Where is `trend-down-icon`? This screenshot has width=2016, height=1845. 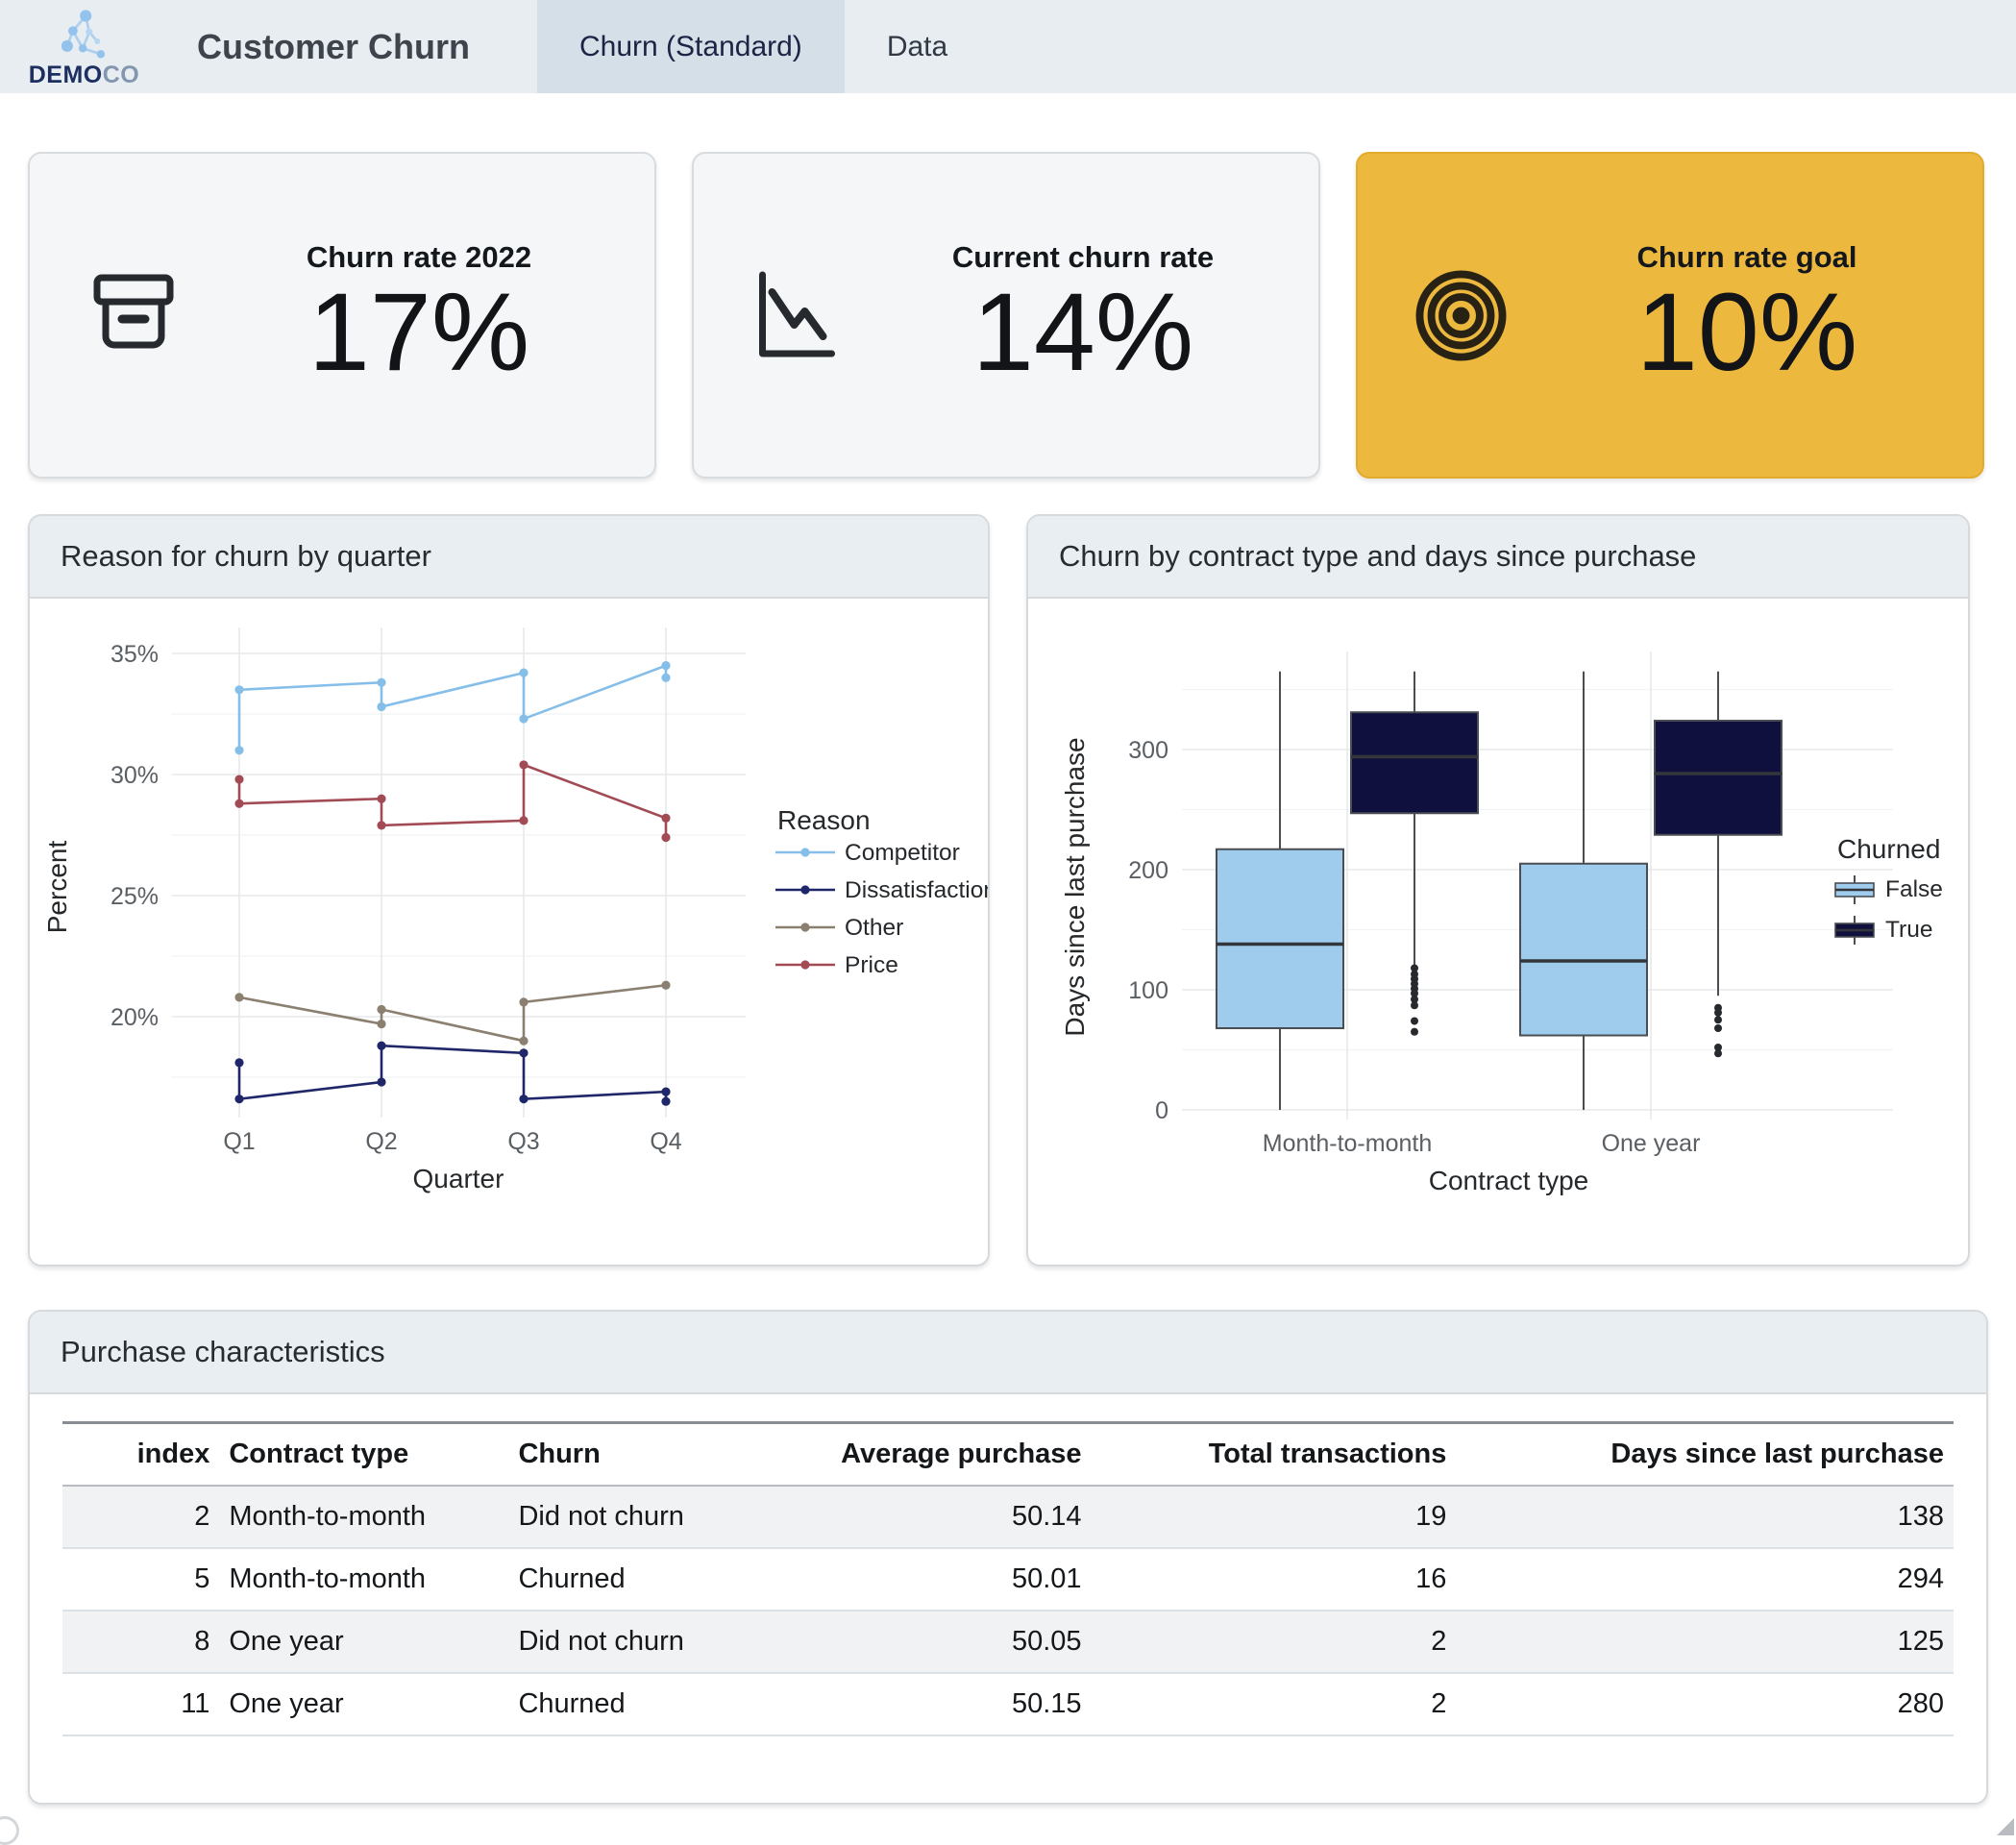 trend-down-icon is located at coordinates (797, 315).